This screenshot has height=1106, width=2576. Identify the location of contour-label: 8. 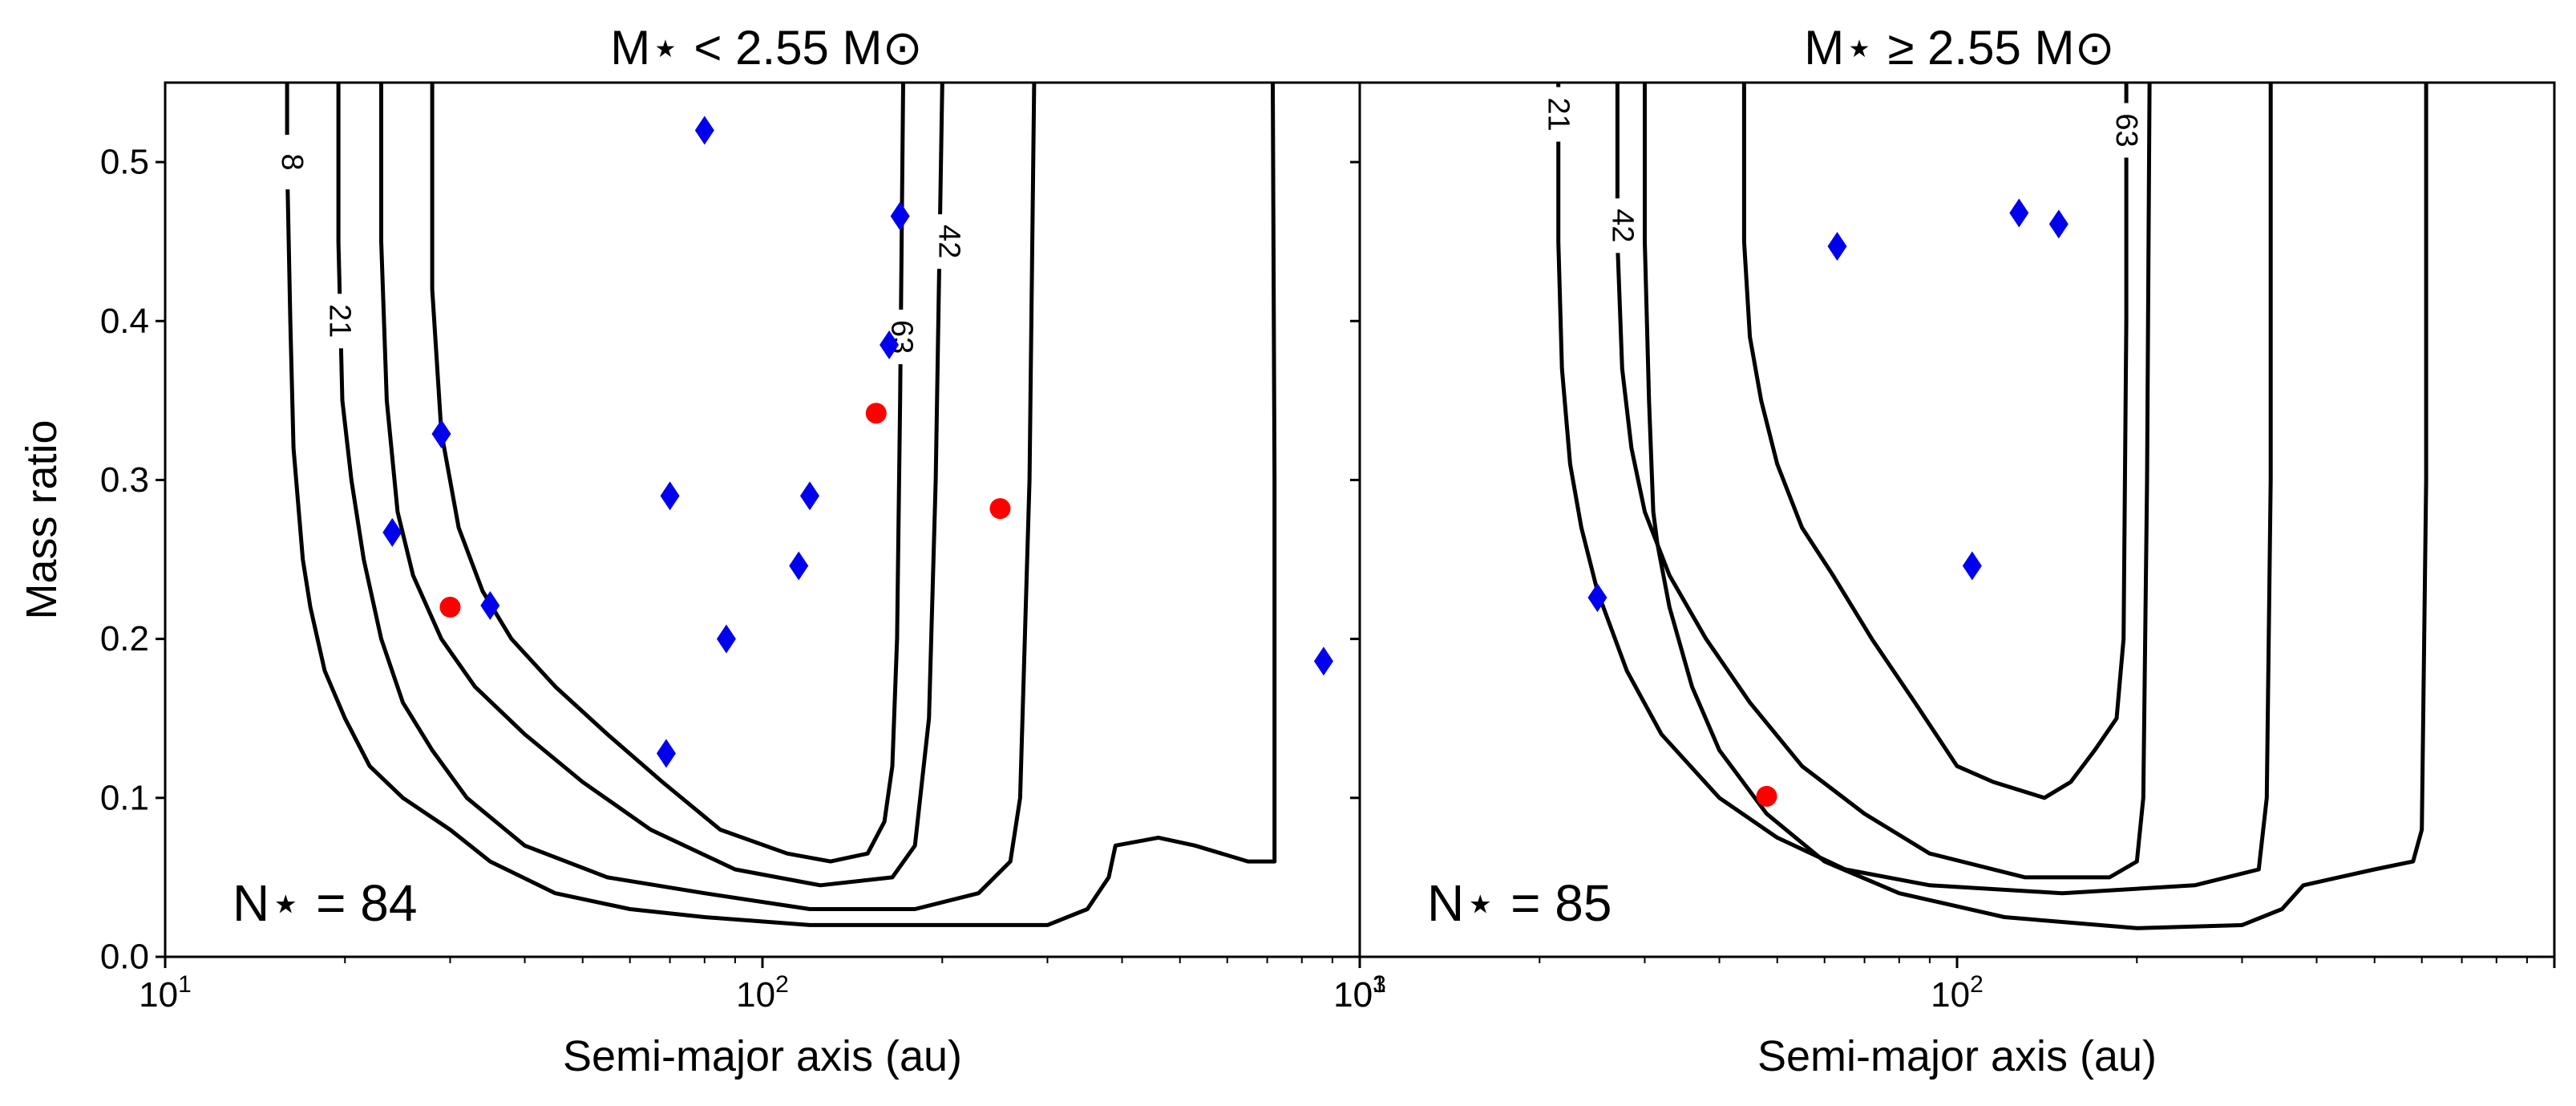
(292, 162).